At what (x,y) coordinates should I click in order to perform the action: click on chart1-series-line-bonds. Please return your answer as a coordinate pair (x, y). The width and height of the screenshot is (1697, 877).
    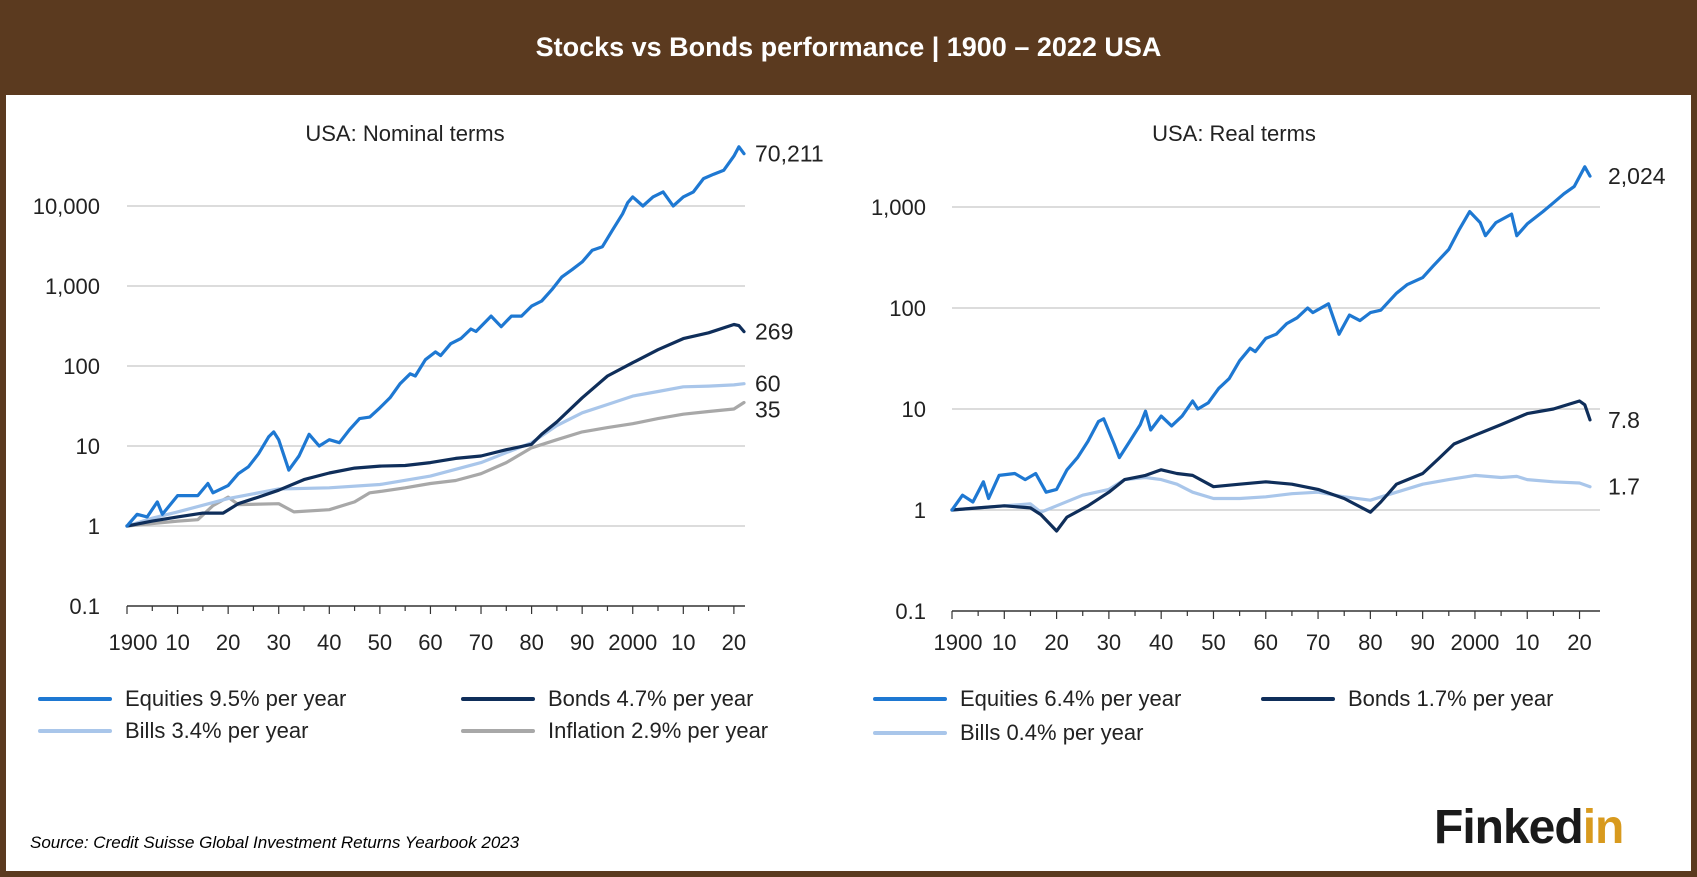
    Looking at the image, I should click on (435, 425).